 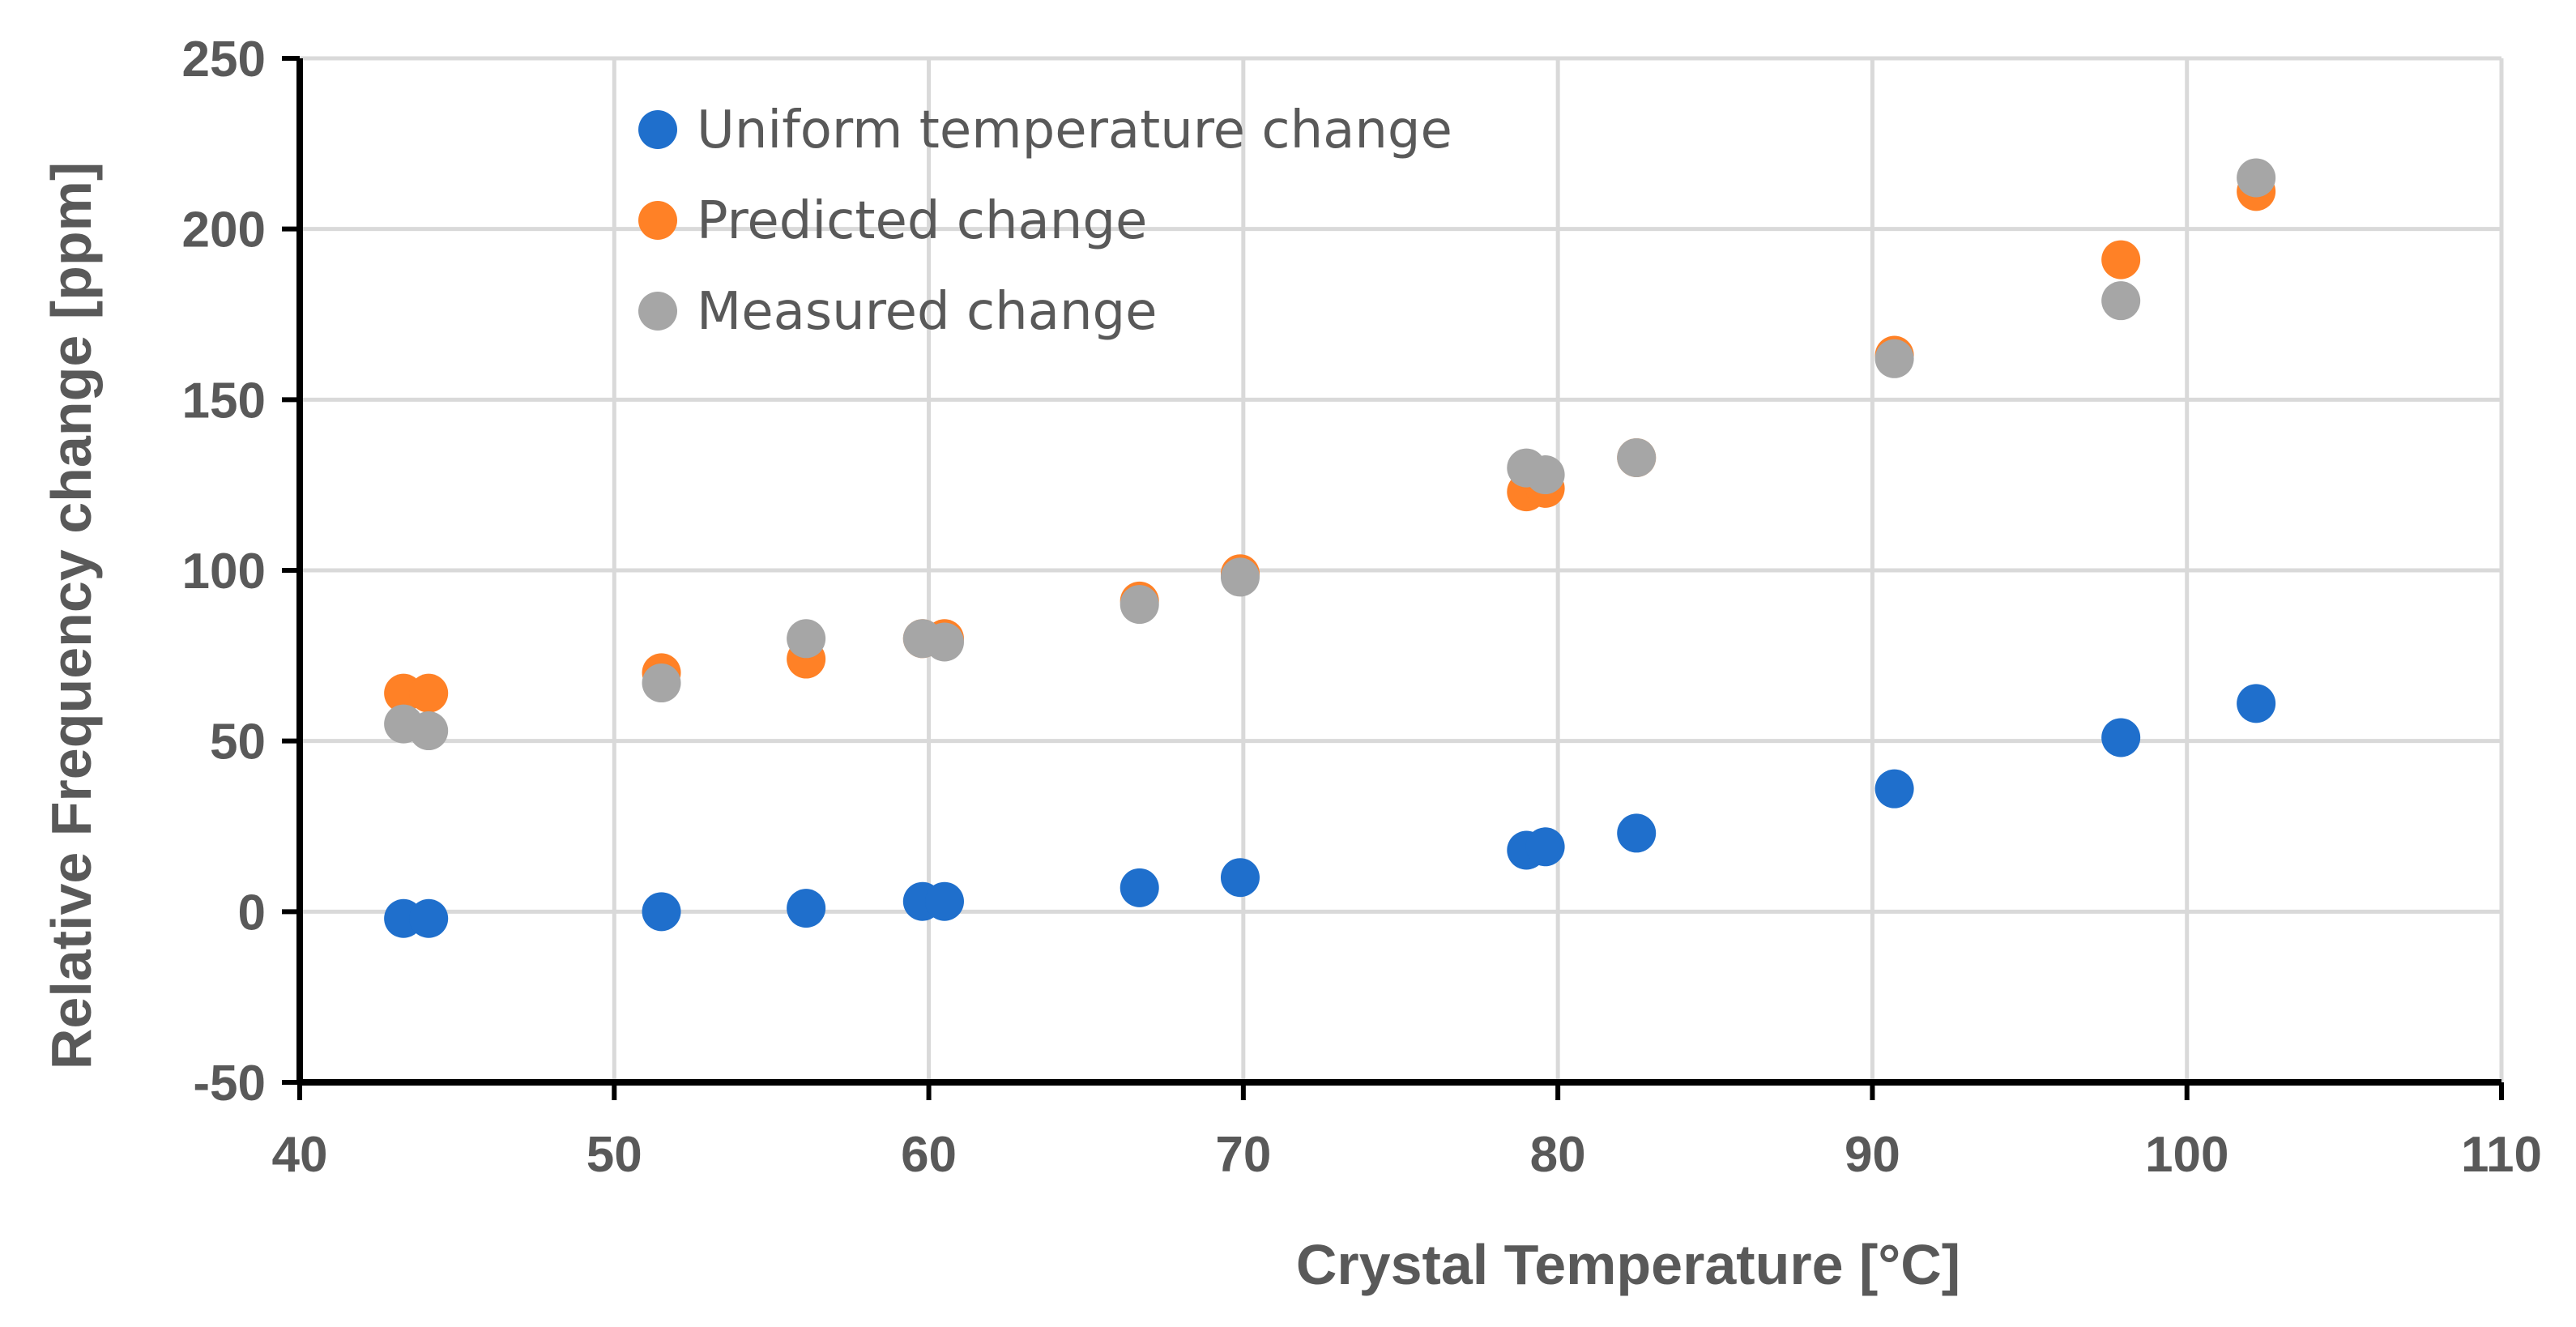 I want to click on x-tick-label: 100, so click(x=2186, y=1155).